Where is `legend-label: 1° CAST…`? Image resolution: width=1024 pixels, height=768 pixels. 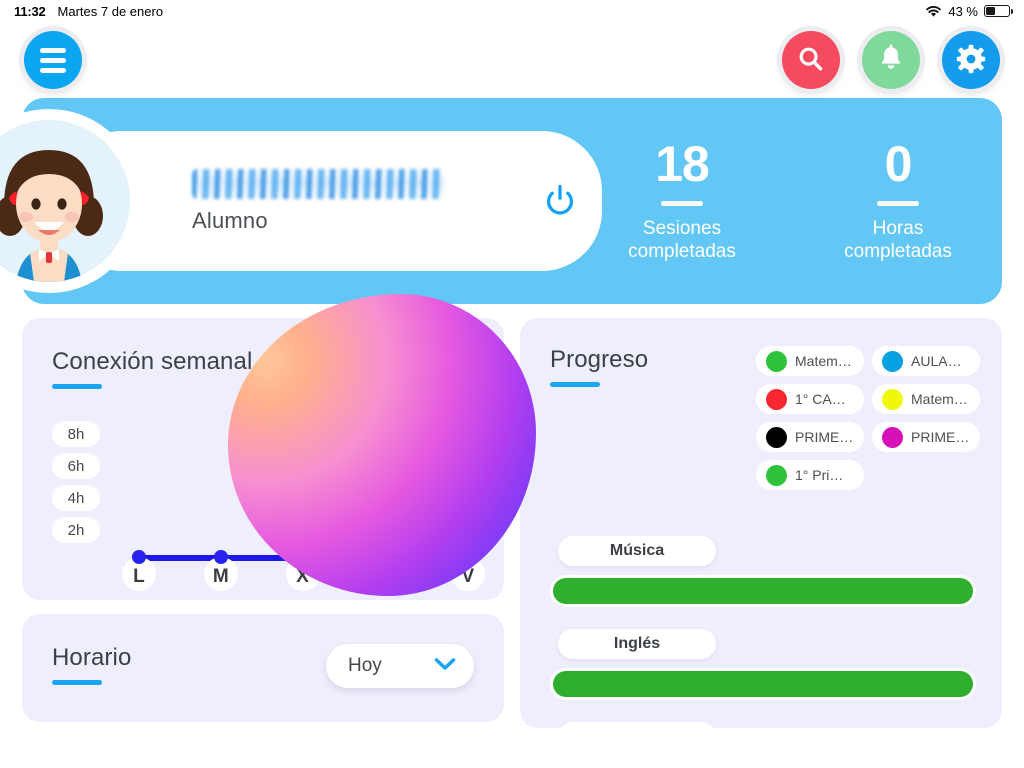 legend-label: 1° CAST… is located at coordinates (824, 399).